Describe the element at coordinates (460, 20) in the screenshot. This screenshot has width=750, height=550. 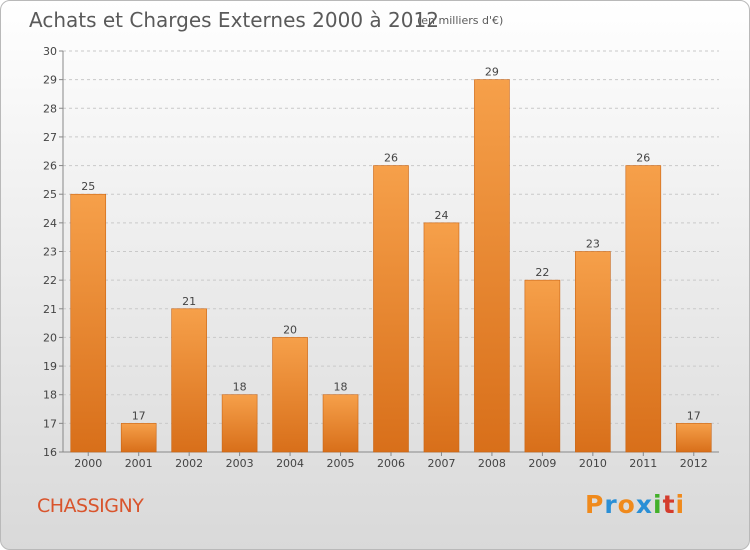
I see `chart-unit: (en milliers d'€)` at that location.